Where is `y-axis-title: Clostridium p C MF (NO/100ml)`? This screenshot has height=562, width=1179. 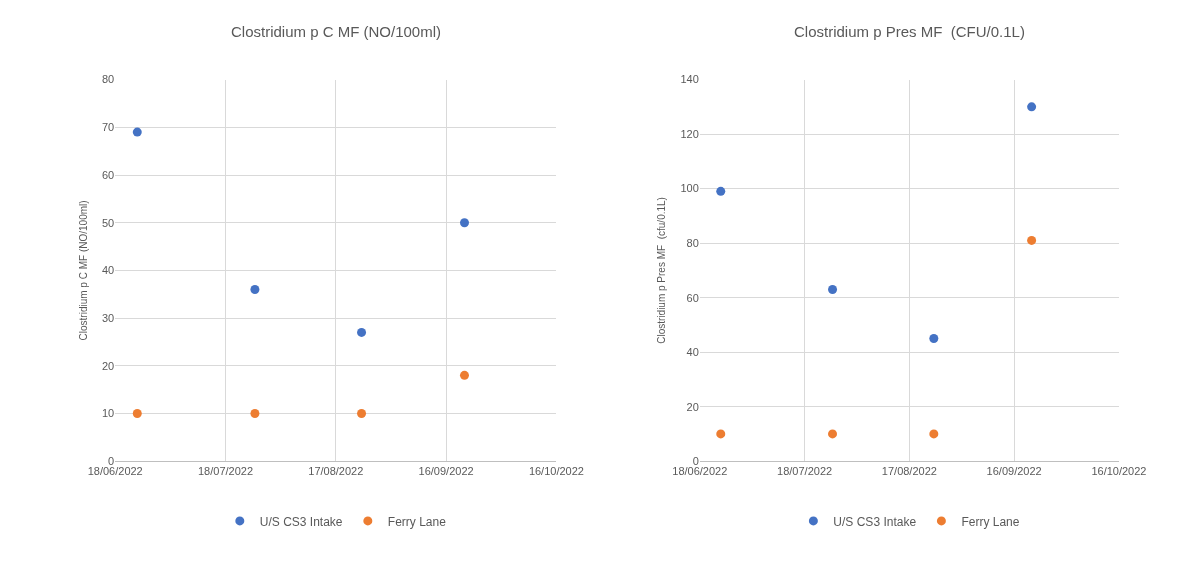
y-axis-title: Clostridium p C MF (NO/100ml) is located at coordinates (83, 270).